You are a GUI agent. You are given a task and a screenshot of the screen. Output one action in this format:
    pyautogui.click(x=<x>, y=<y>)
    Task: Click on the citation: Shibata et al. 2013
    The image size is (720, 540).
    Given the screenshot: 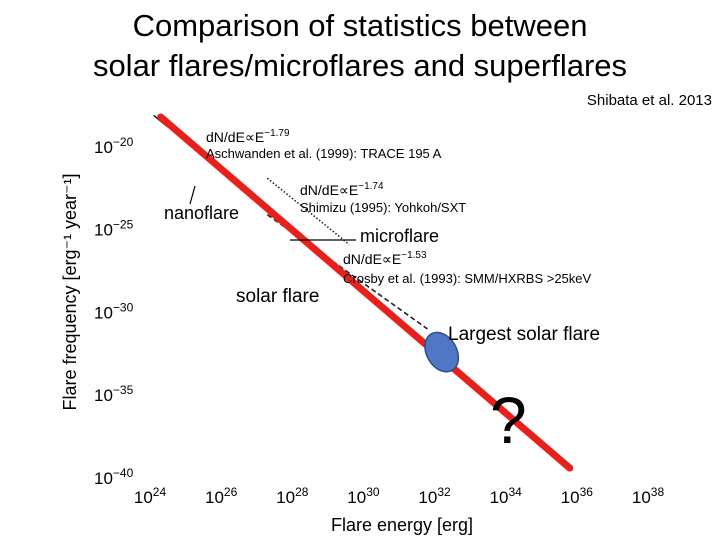 What is the action you would take?
    pyautogui.click(x=649, y=100)
    